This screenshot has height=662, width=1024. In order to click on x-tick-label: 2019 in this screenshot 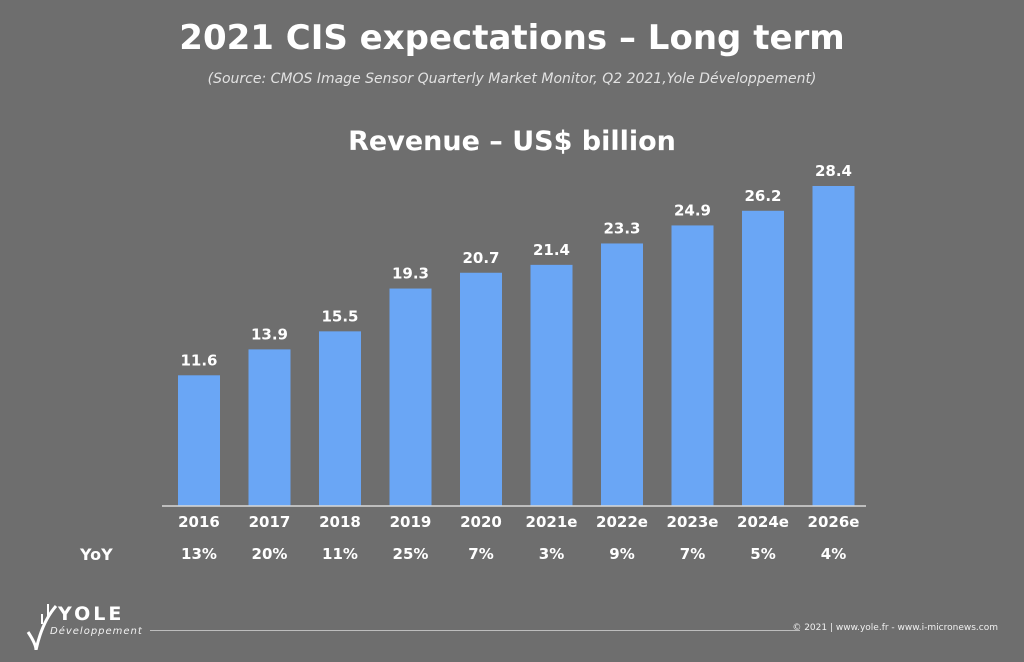, I will do `click(411, 522)`.